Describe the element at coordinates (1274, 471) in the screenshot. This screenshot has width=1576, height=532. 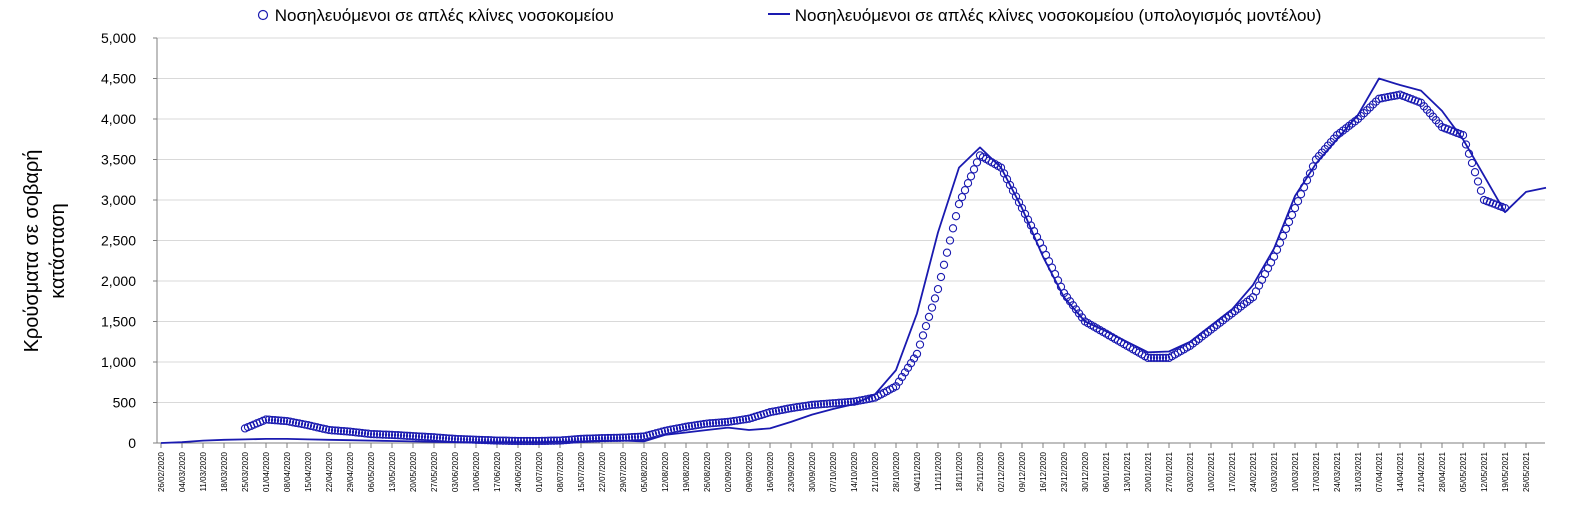
I see `x-tick-label: 03/03/2021` at that location.